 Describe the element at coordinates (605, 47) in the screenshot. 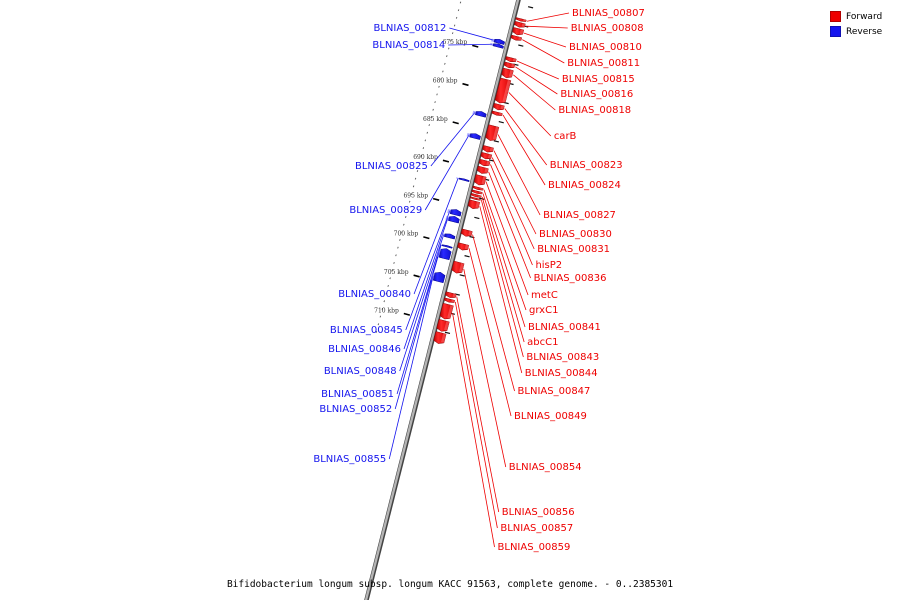

I see `gene-label: BLNIAS_00810` at that location.